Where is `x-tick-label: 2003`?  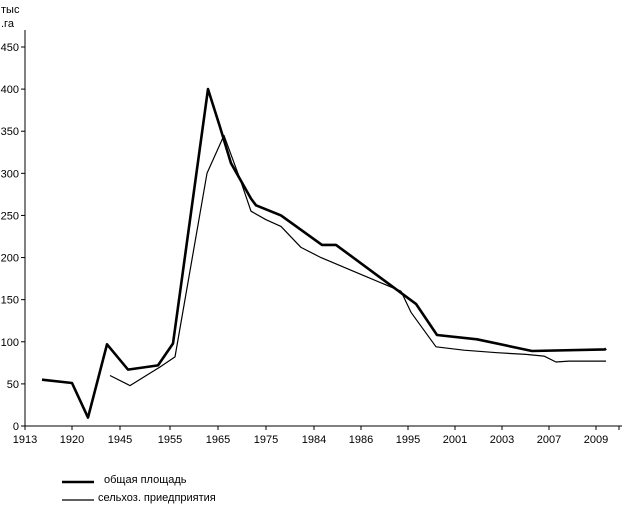 x-tick-label: 2003 is located at coordinates (502, 440).